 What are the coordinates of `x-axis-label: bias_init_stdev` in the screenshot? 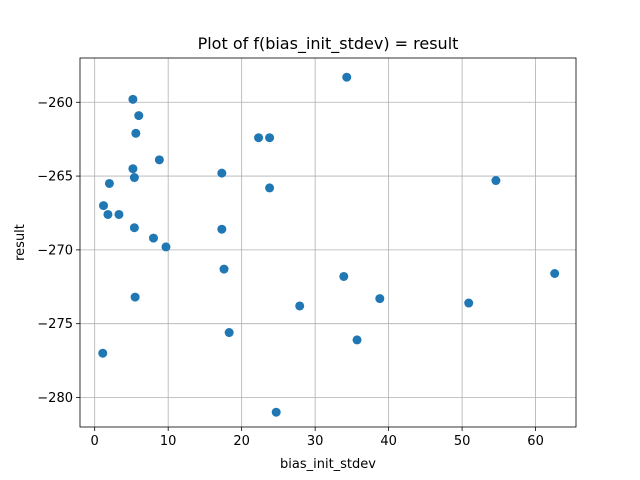 It's located at (328, 464).